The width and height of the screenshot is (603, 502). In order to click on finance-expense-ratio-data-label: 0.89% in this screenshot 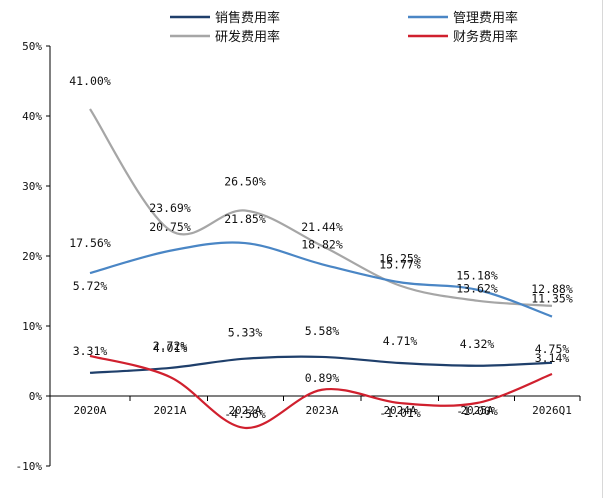, I will do `click(322, 378)`.